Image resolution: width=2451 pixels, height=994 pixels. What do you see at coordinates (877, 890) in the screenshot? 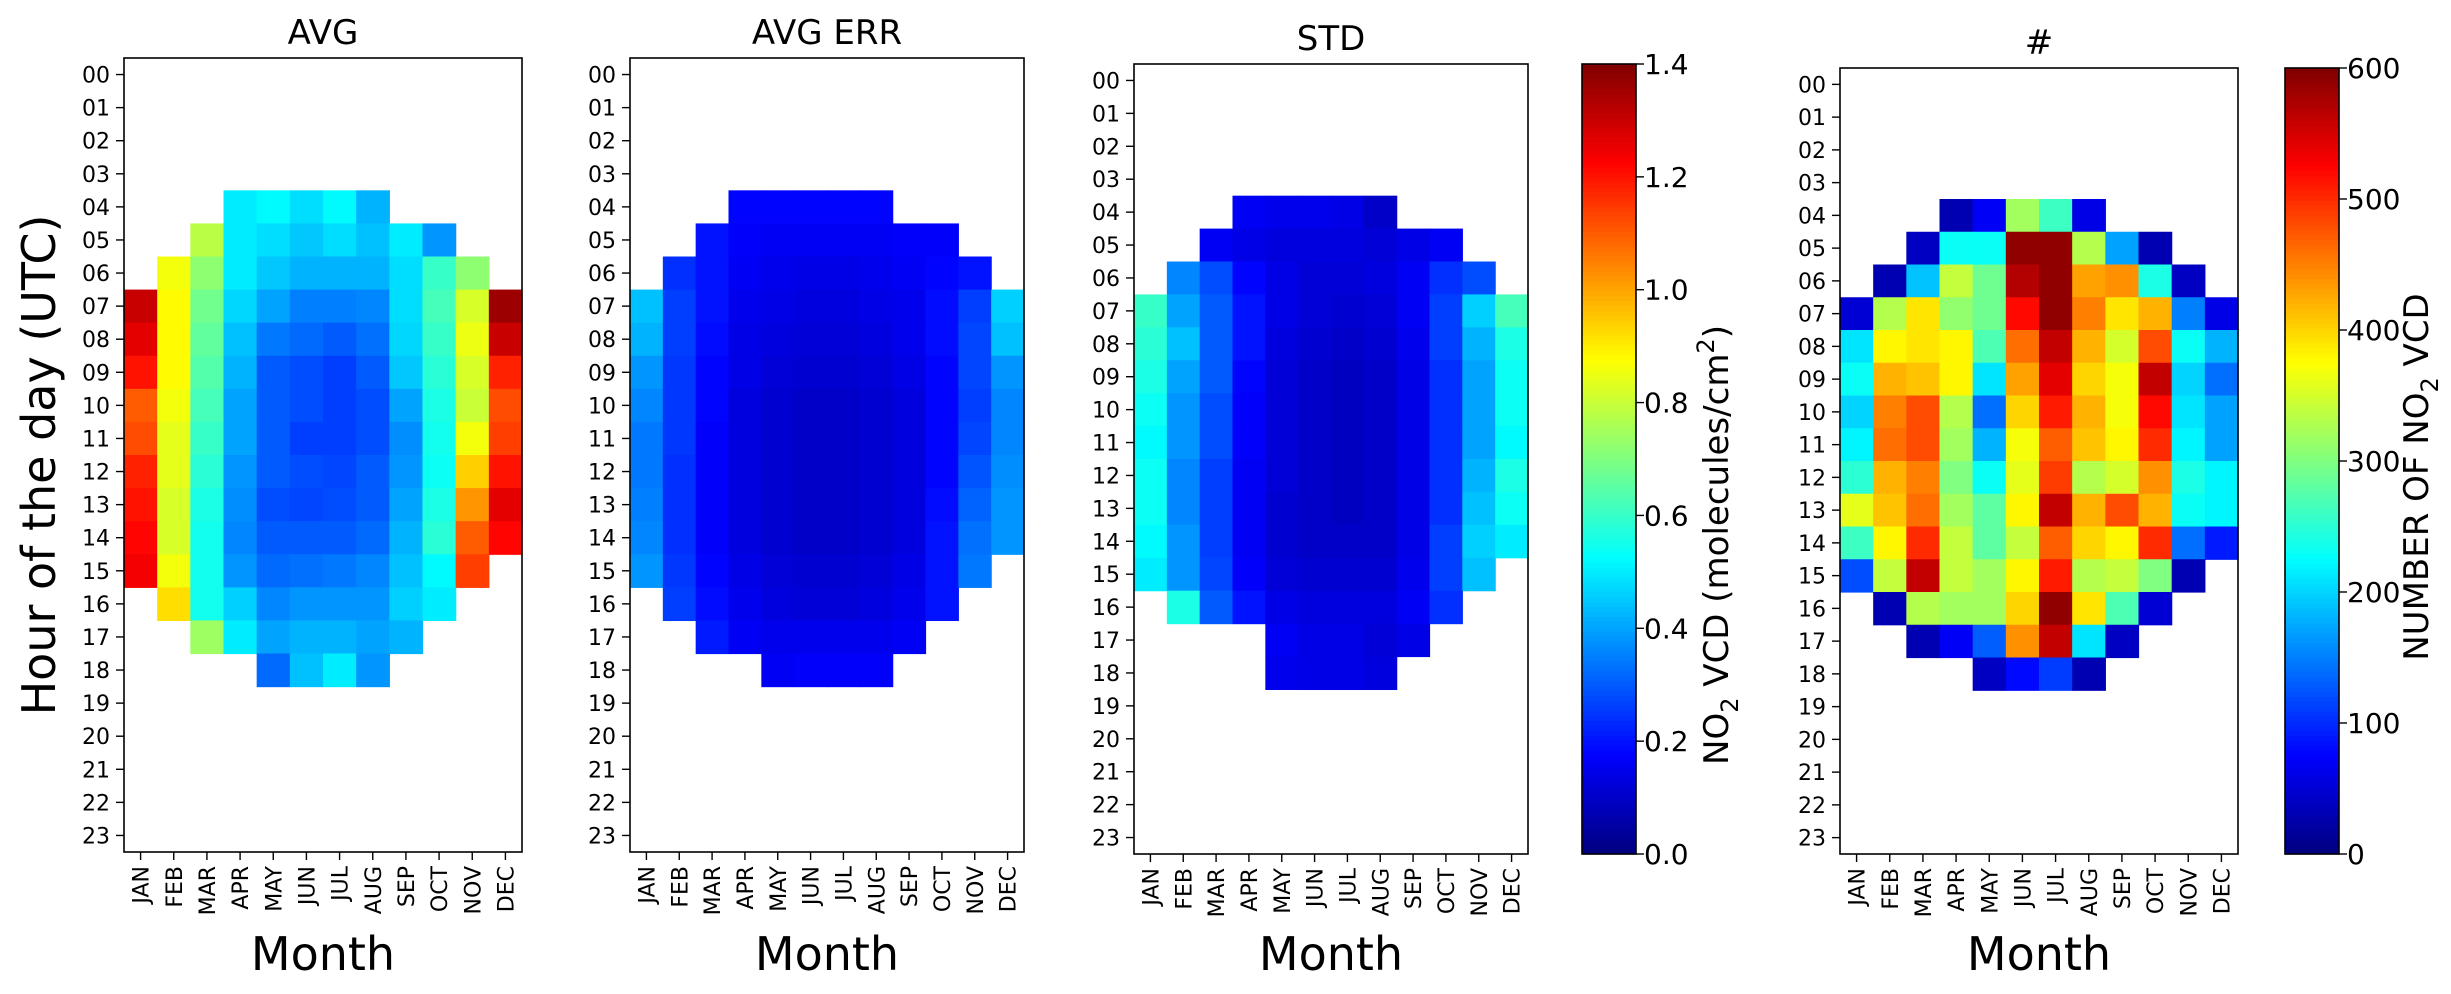
I see `x-tick-label: AUG` at bounding box center [877, 890].